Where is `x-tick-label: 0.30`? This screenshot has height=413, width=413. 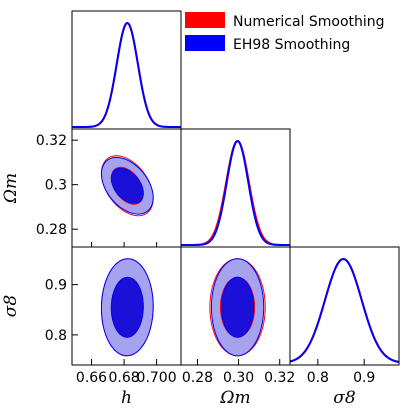
x-tick-label: 0.30 is located at coordinates (238, 378).